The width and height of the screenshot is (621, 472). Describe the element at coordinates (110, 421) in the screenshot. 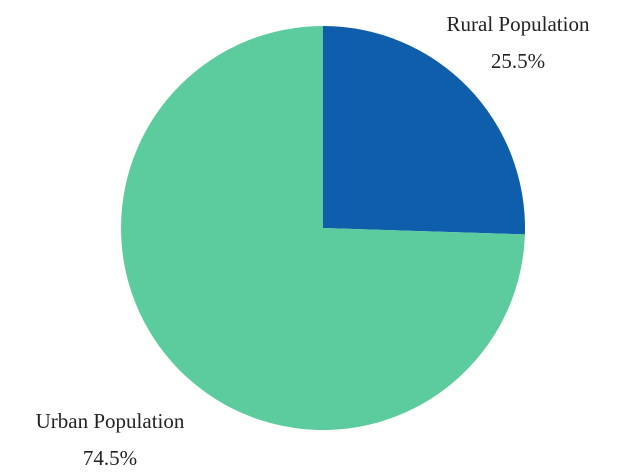

I see `slice-label-urban: Urban Population` at that location.